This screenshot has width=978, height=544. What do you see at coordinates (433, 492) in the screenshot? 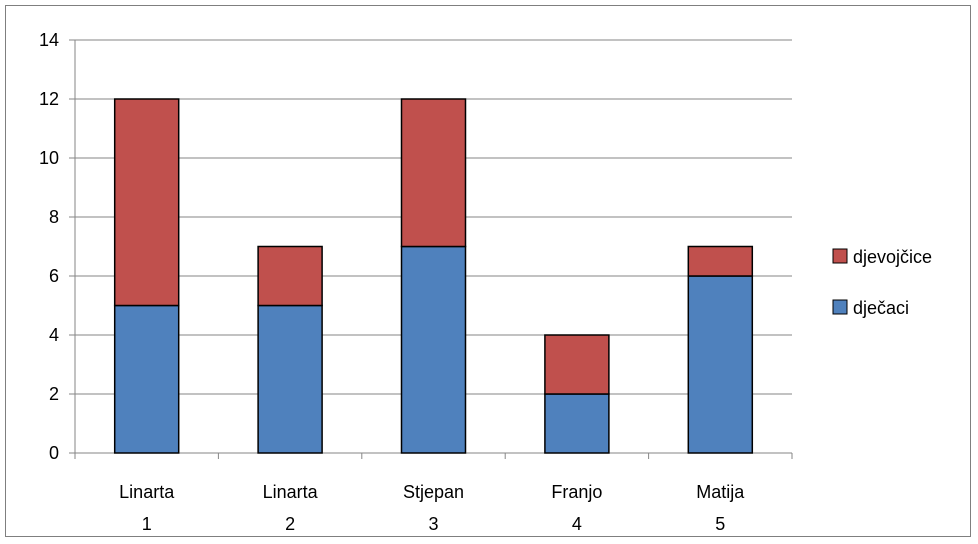
I see `x-tick-label: Stjepan` at bounding box center [433, 492].